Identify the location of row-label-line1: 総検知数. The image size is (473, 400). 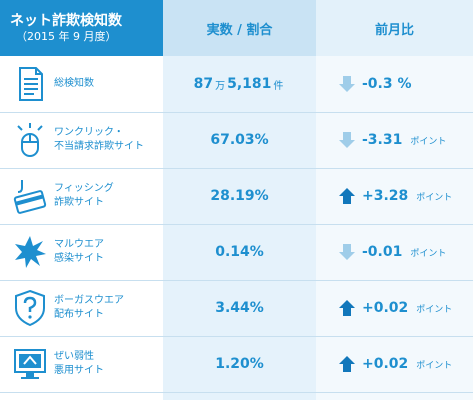
(74, 83).